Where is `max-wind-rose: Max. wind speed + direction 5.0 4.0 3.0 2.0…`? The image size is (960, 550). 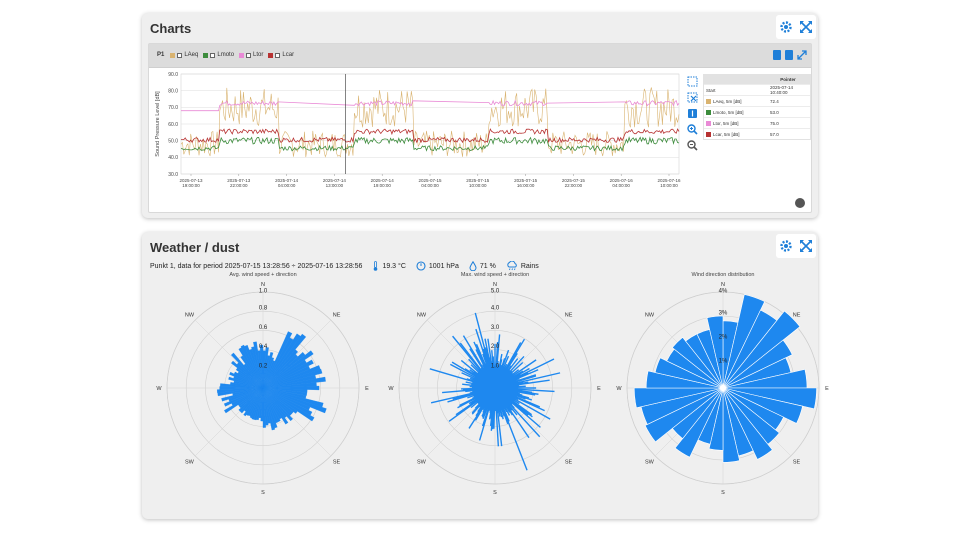 max-wind-rose: Max. wind speed + direction 5.0 4.0 3.0 2.0… is located at coordinates (495, 392).